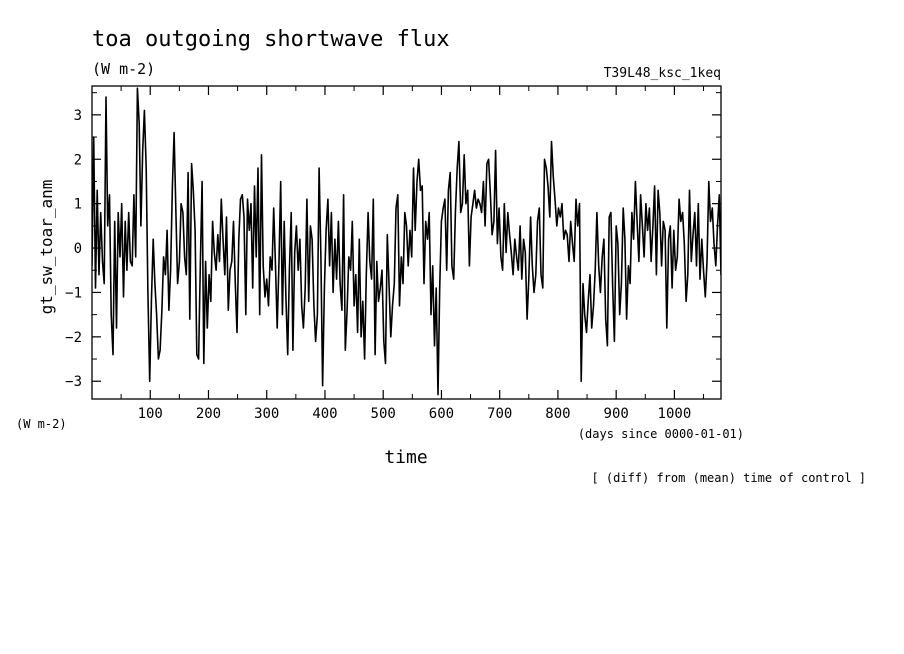 This screenshot has width=904, height=654. What do you see at coordinates (662, 73) in the screenshot?
I see `run-label: T39L48_ksc_1keq` at bounding box center [662, 73].